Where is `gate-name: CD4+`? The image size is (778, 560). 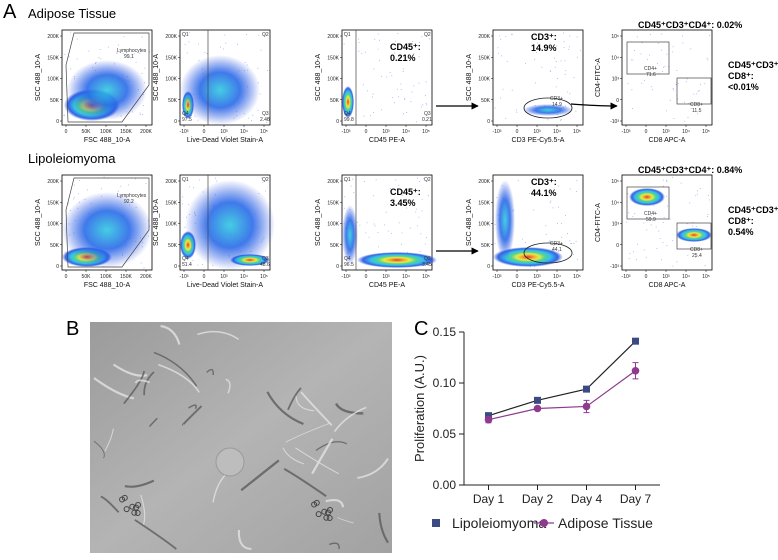 gate-name: CD4+ is located at coordinates (650, 214).